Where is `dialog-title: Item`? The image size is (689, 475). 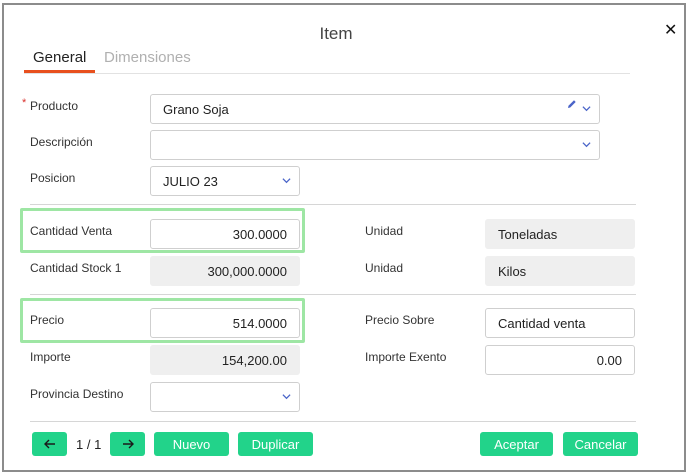 dialog-title: Item is located at coordinates (336, 33).